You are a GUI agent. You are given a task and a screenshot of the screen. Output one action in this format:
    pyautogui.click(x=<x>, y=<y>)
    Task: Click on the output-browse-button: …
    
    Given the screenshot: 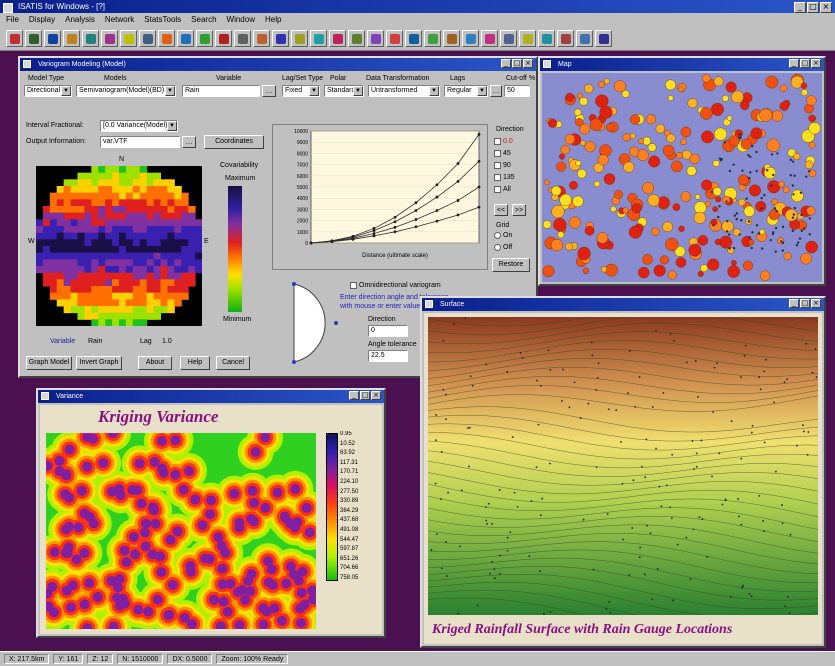 What is the action you would take?
    pyautogui.click(x=189, y=142)
    